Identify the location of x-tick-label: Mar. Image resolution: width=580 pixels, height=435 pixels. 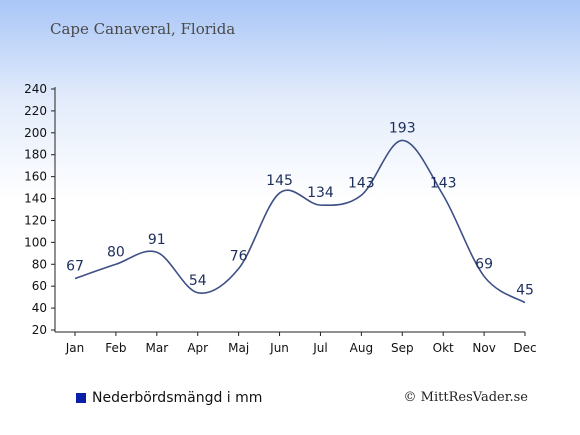
(156, 348).